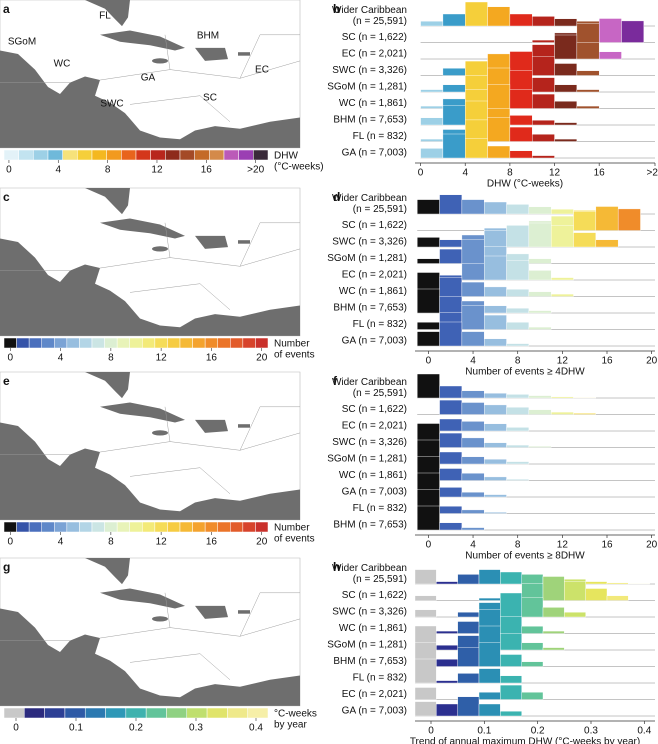 The height and width of the screenshot is (744, 658). What do you see at coordinates (210, 98) in the screenshot?
I see `region-label: SC` at bounding box center [210, 98].